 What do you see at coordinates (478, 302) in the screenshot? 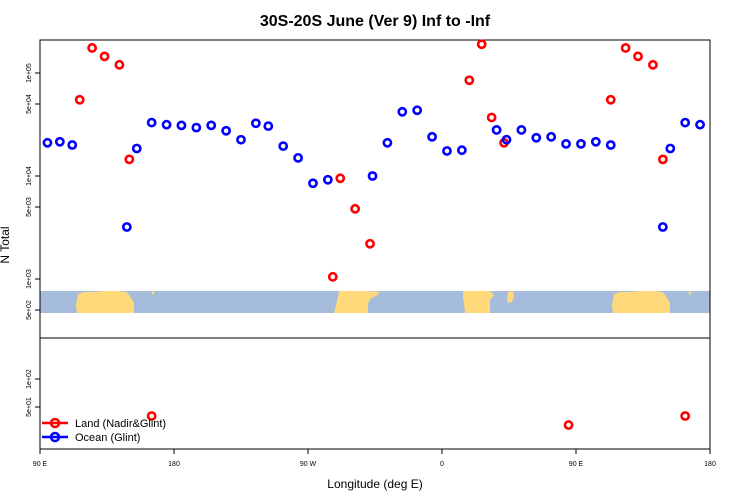
I see `land-australia-outline` at bounding box center [478, 302].